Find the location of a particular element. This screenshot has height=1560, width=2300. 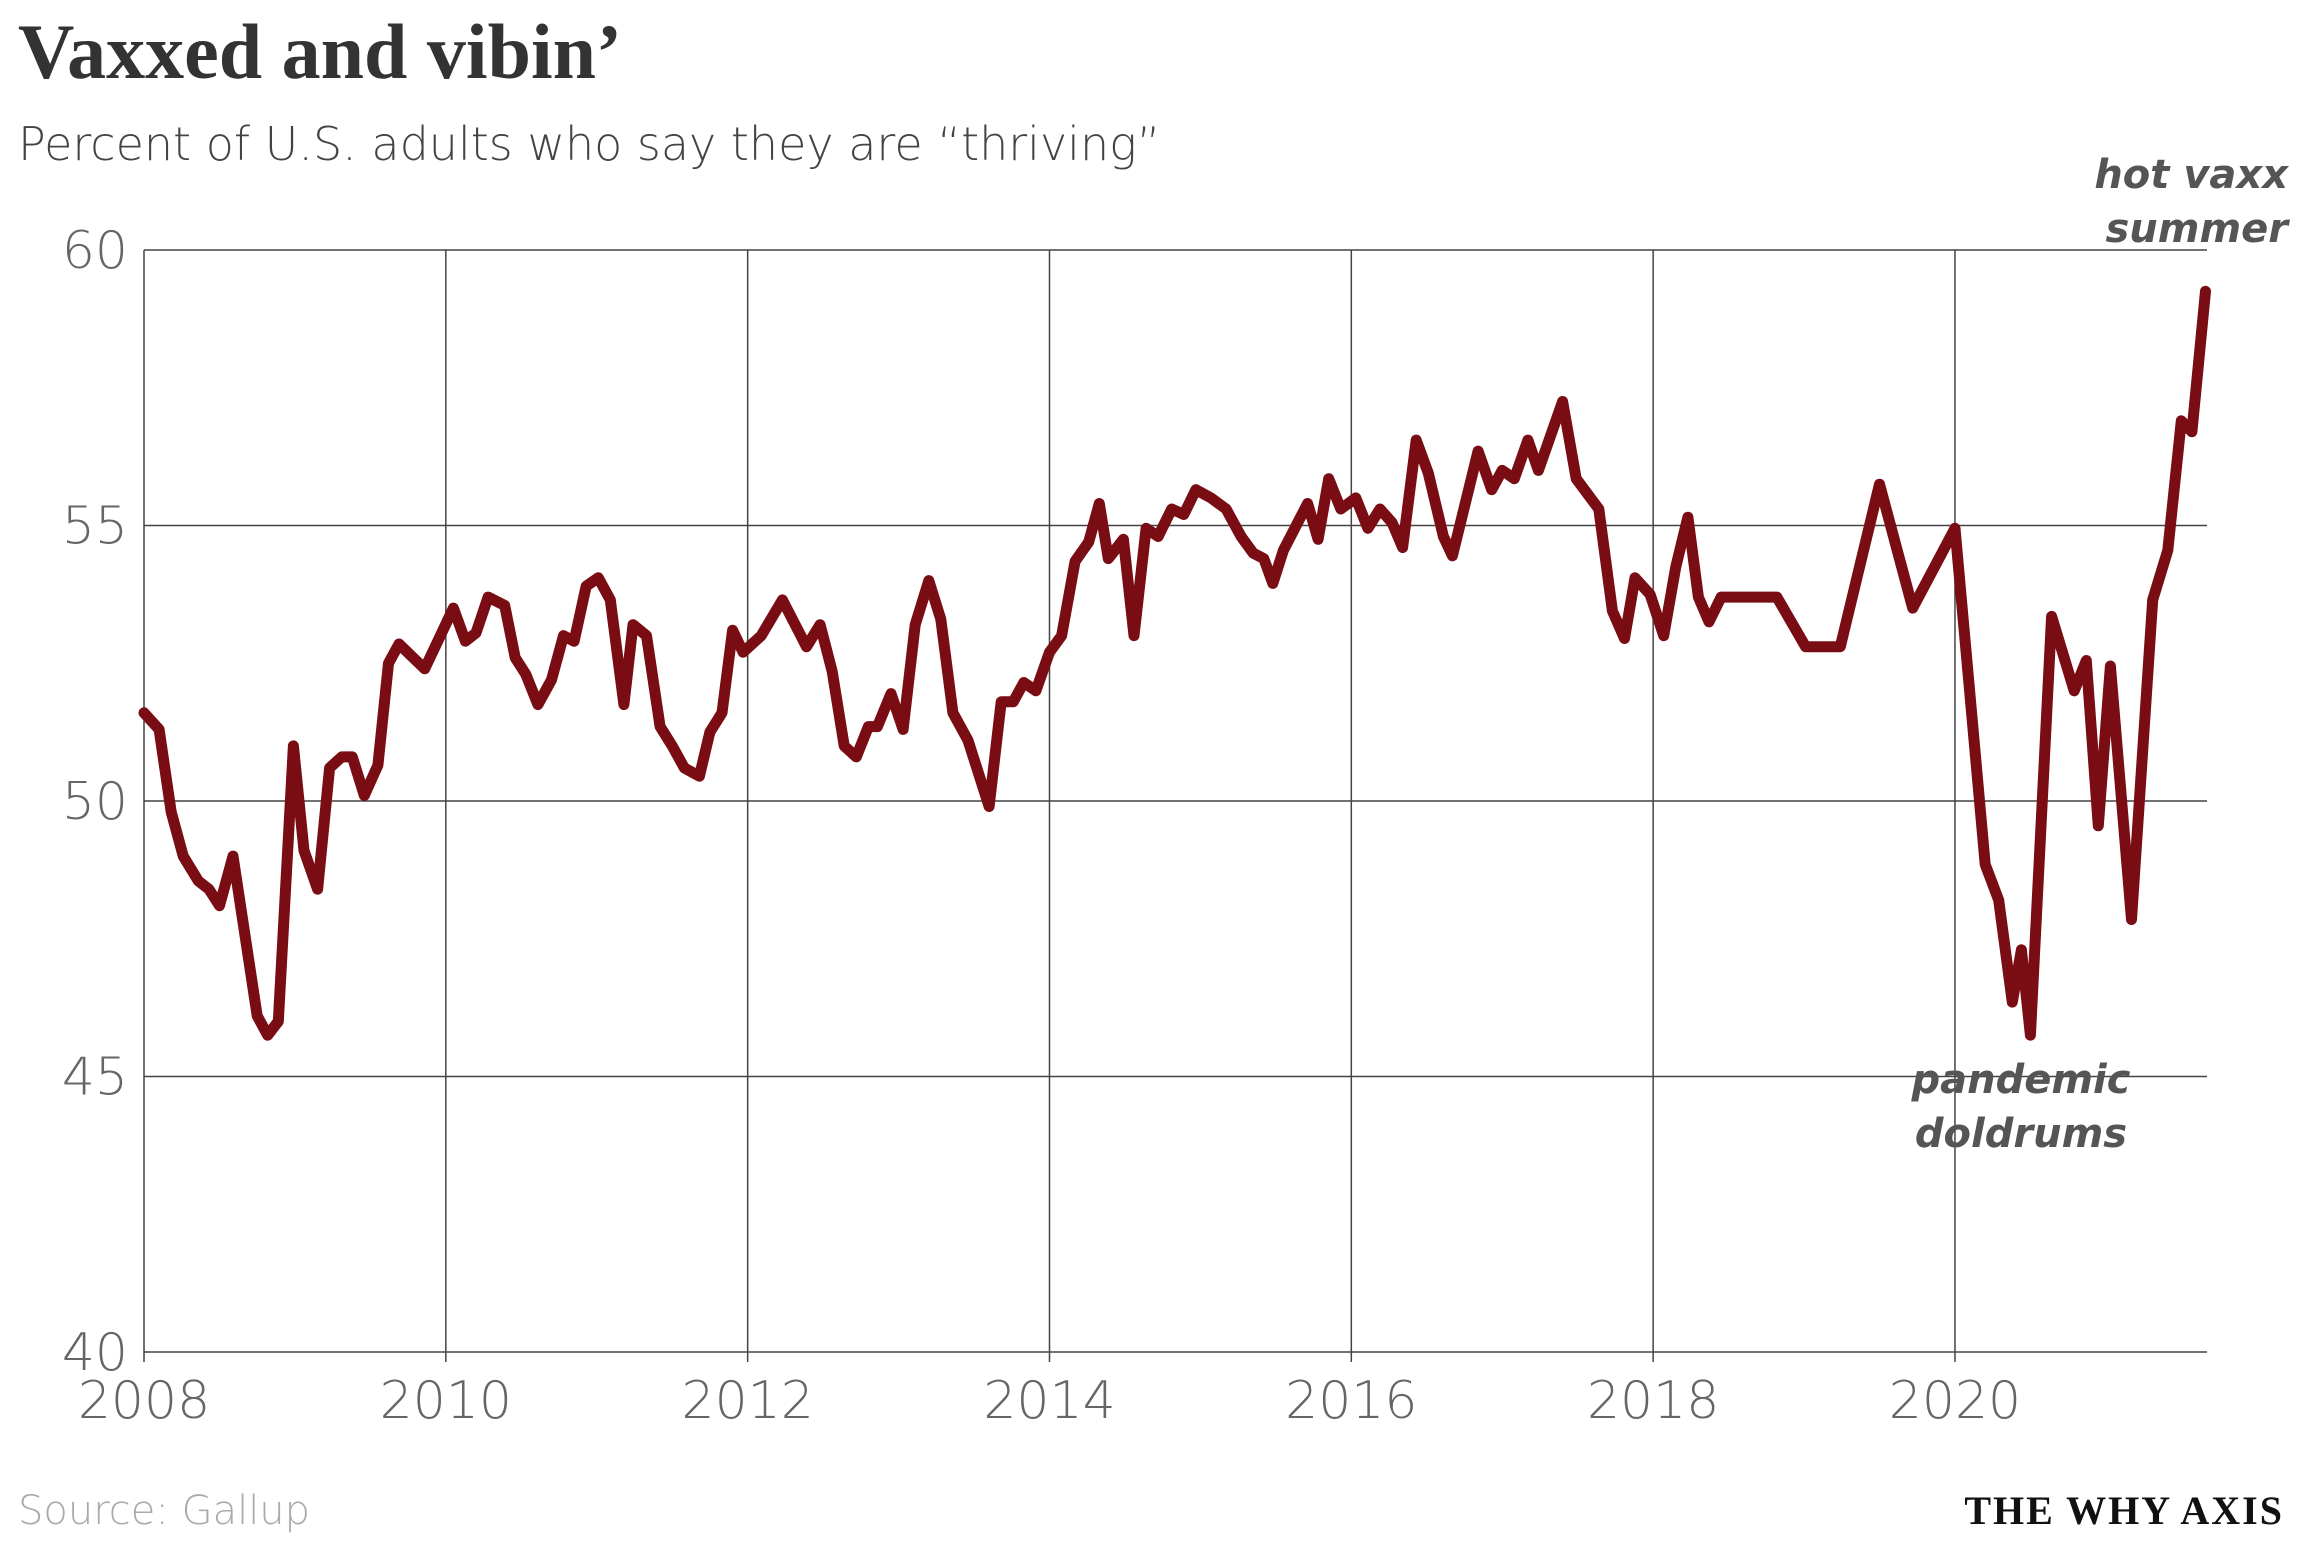

y-tick-label: 55 is located at coordinates (95, 527).